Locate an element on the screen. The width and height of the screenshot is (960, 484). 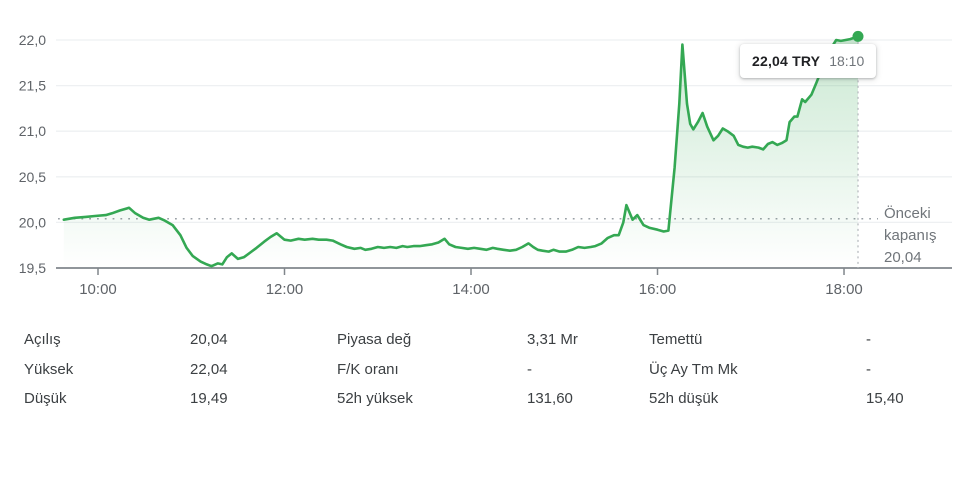
stat-value: 3,31 Mr is located at coordinates (552, 339).